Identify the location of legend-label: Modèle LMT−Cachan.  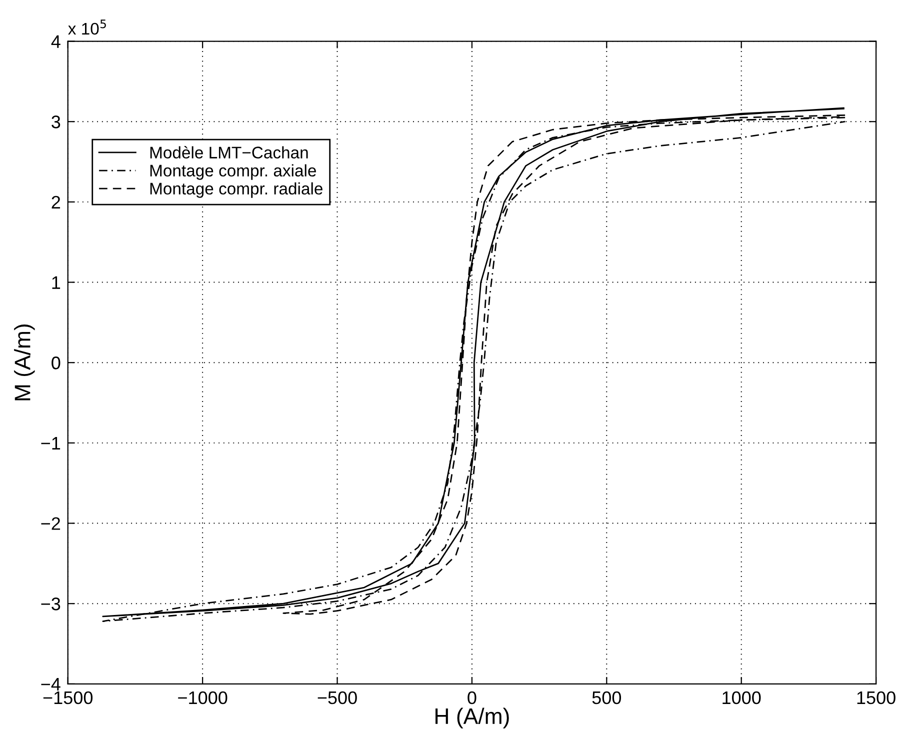
(229, 152).